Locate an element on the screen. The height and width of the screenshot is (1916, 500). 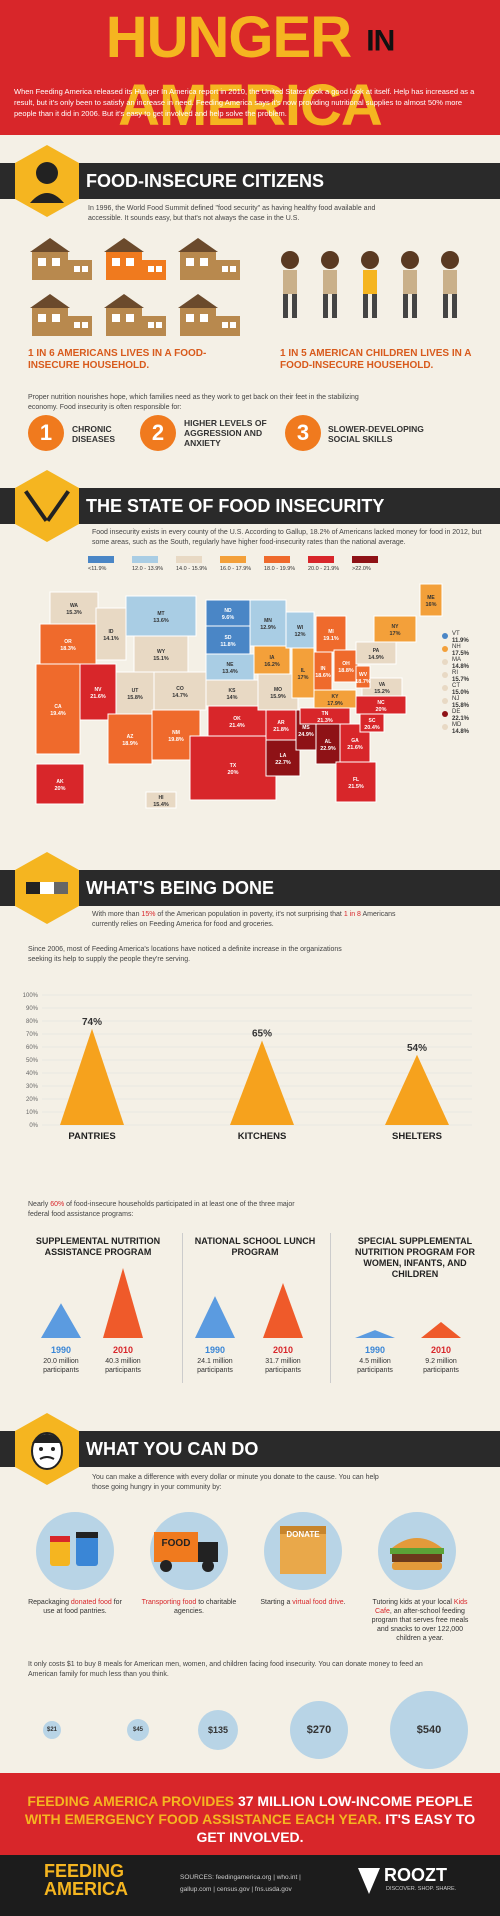
state-abbr-label: NV is located at coordinates (99, 690).